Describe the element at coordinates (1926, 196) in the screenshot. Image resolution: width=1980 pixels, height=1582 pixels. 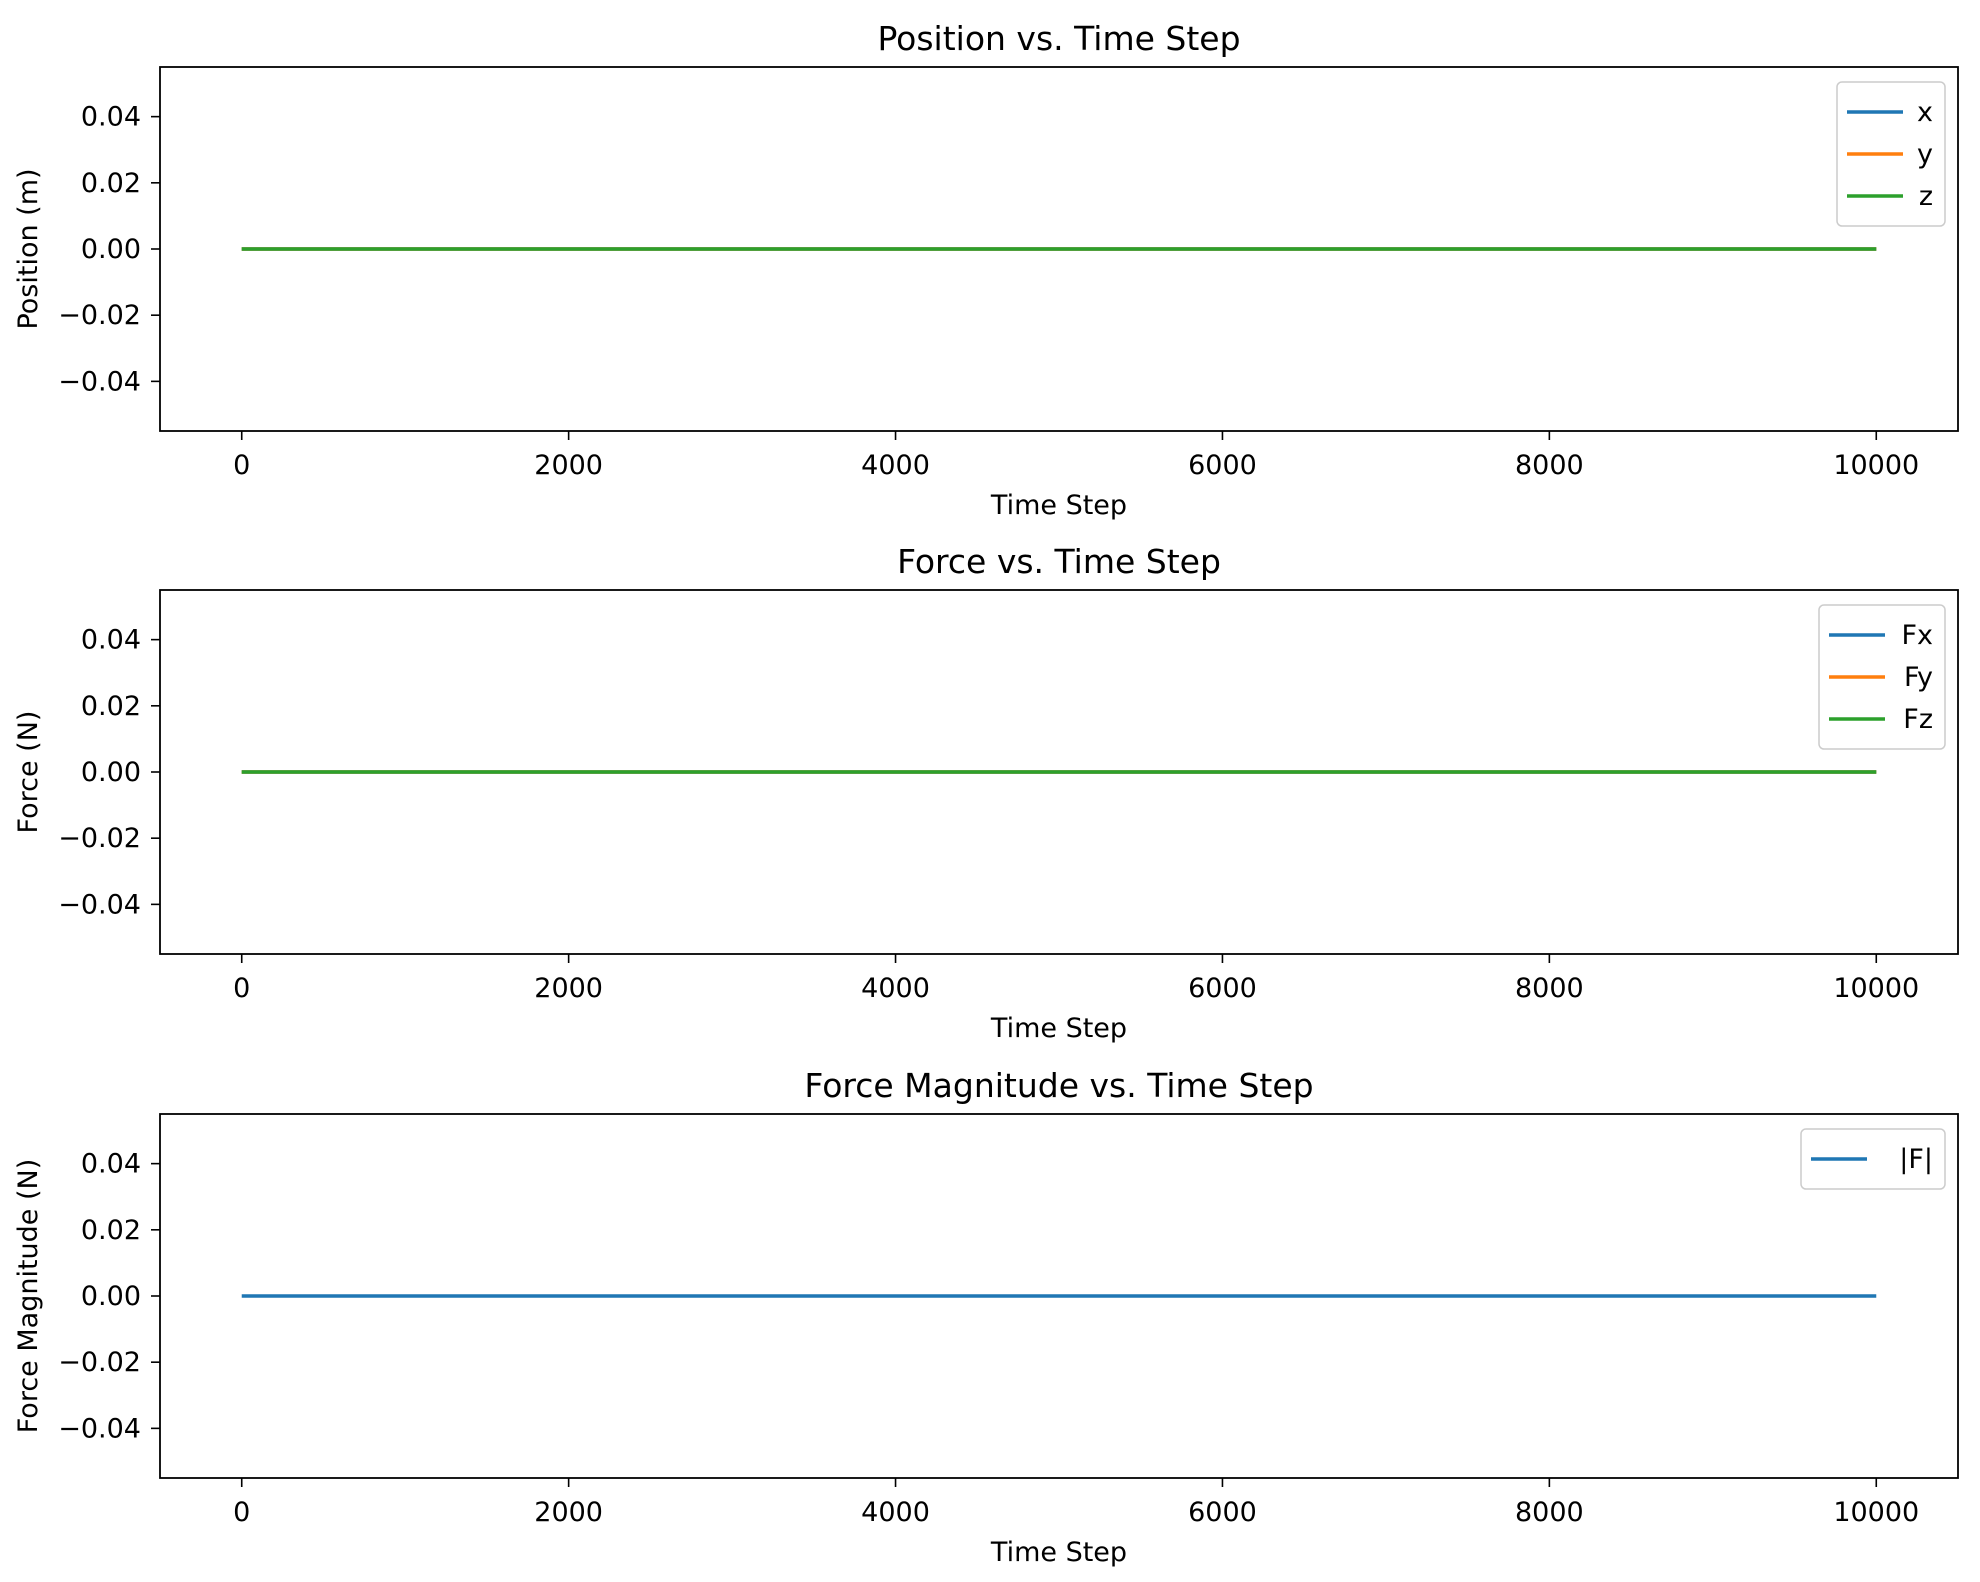
I see `legend-label-3: z` at that location.